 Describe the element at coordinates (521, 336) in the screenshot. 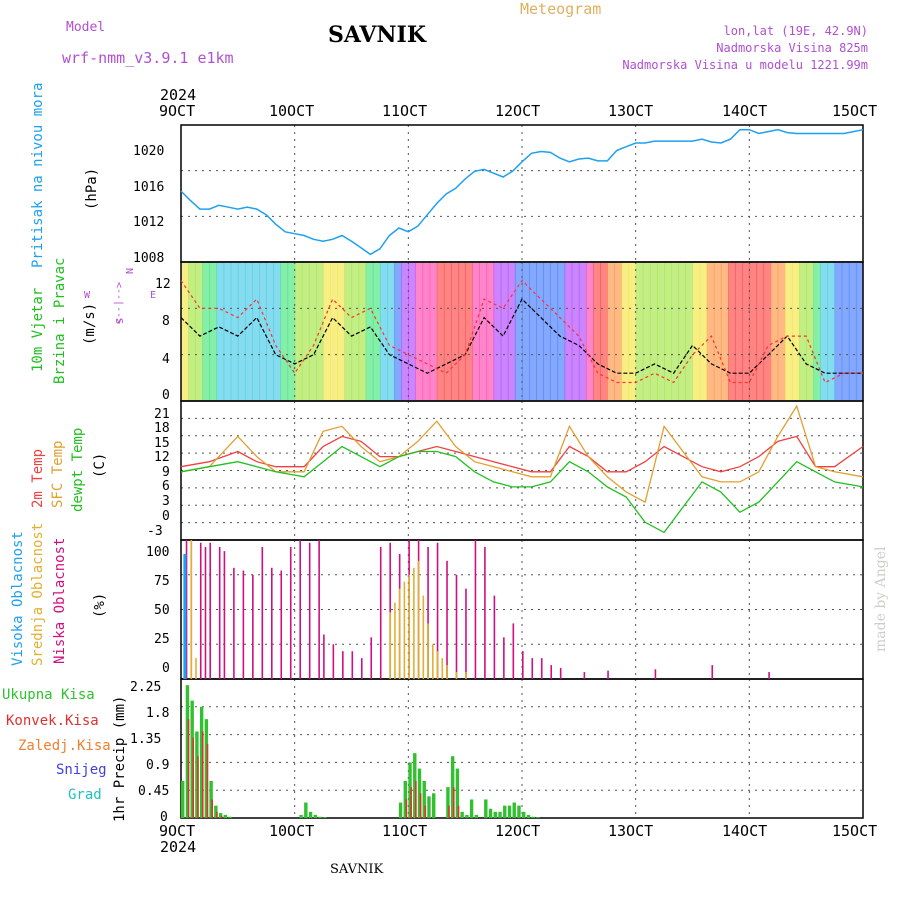

I see `wind-speed-line` at that location.